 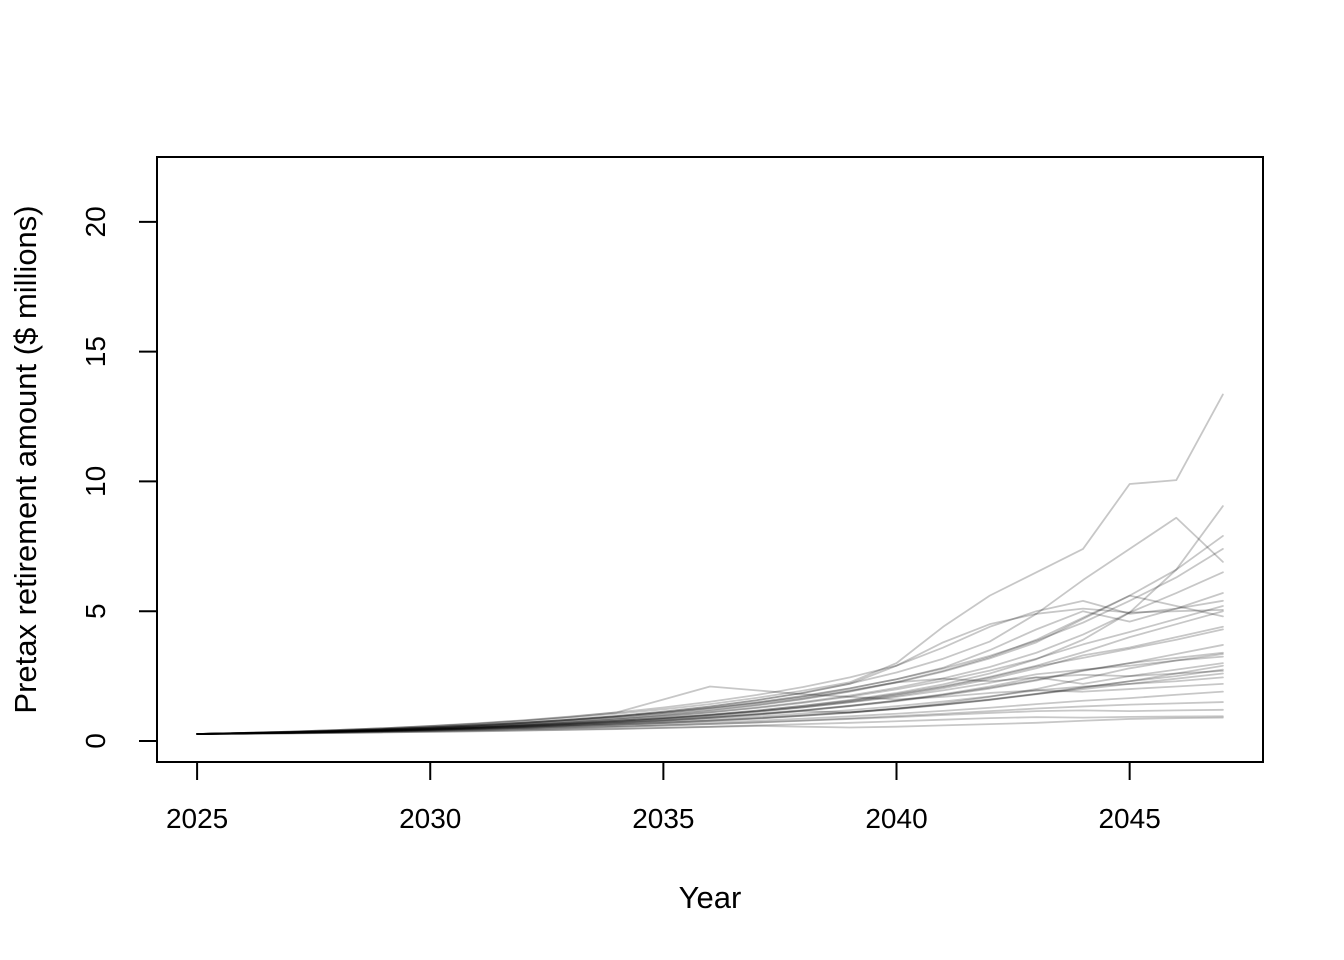 I want to click on y-tick-label: 5, so click(x=95, y=611).